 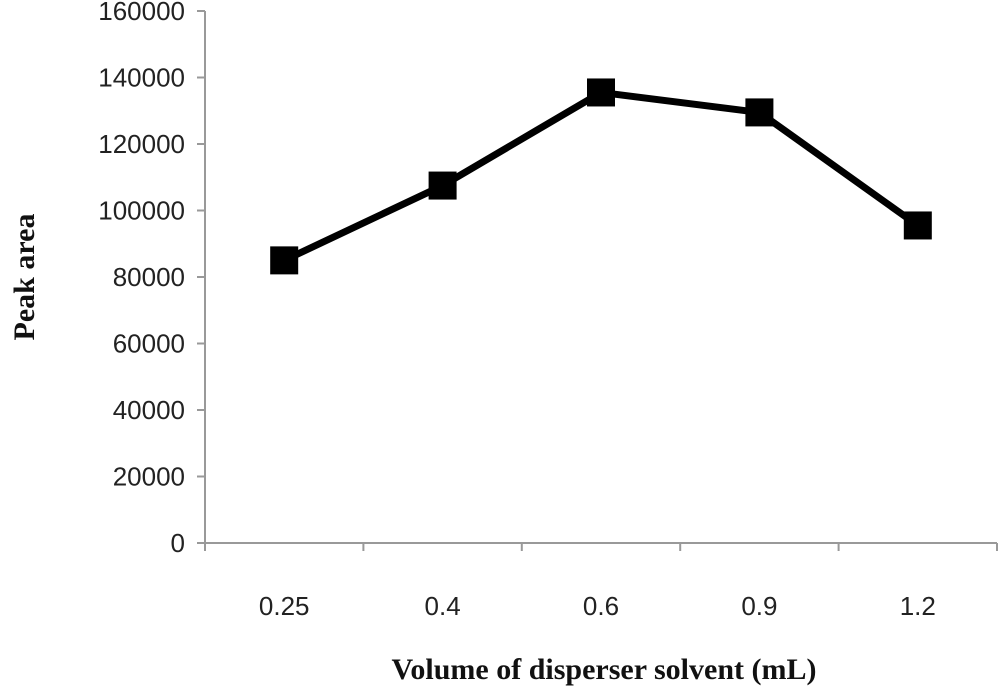 What do you see at coordinates (149, 344) in the screenshot?
I see `y-tick-label: 60000` at bounding box center [149, 344].